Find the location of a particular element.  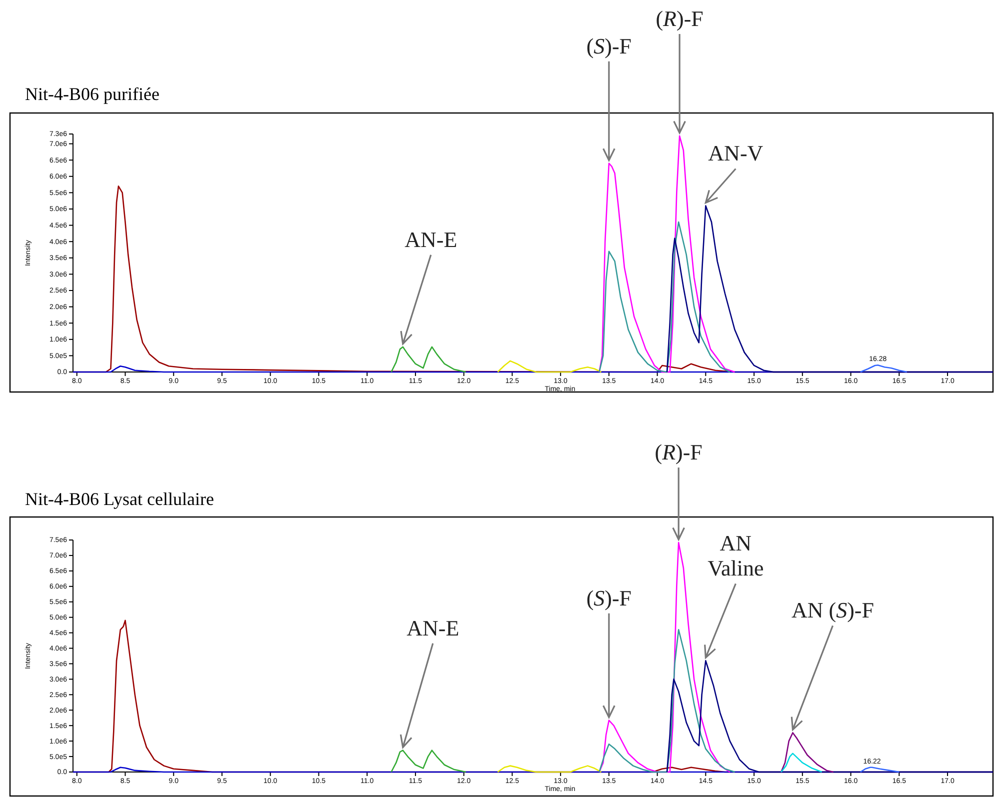

annotation: AN (S)-F is located at coordinates (833, 610).